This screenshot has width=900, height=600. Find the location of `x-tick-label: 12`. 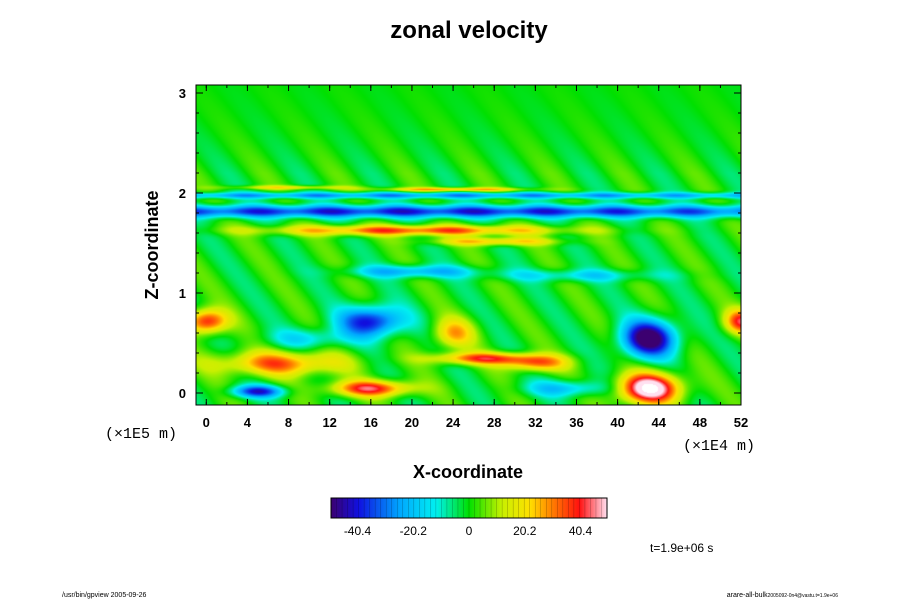

x-tick-label: 12 is located at coordinates (329, 422).